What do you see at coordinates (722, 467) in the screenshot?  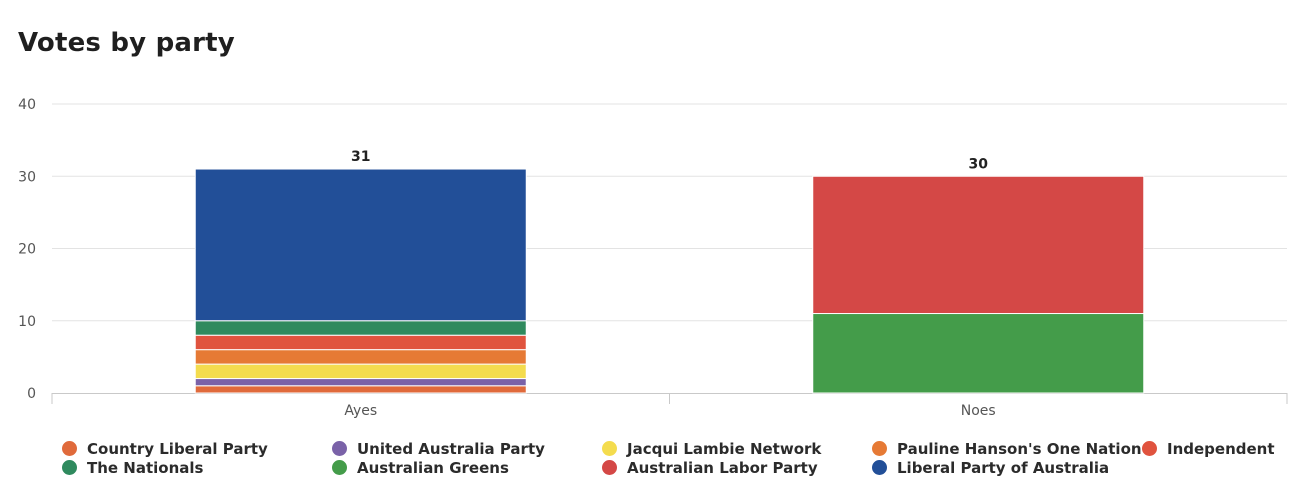 I see `legend-label: Australian Labor Party` at bounding box center [722, 467].